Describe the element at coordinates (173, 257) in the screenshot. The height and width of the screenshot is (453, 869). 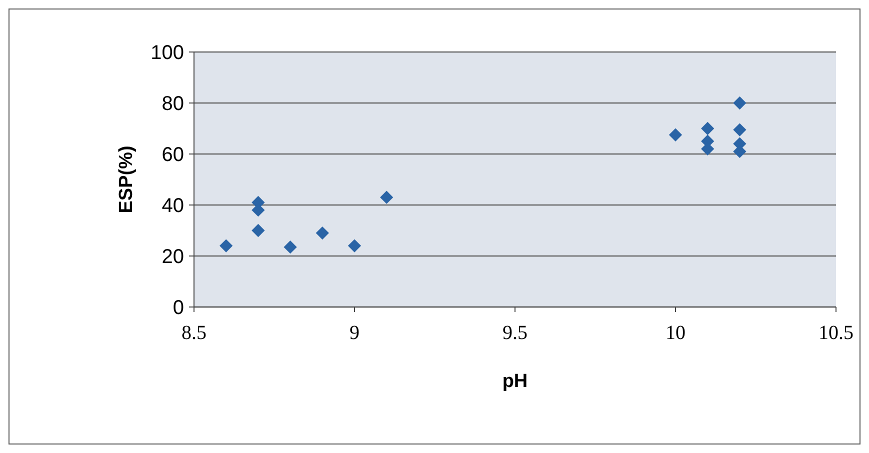
I see `y-tick-label: 20` at that location.